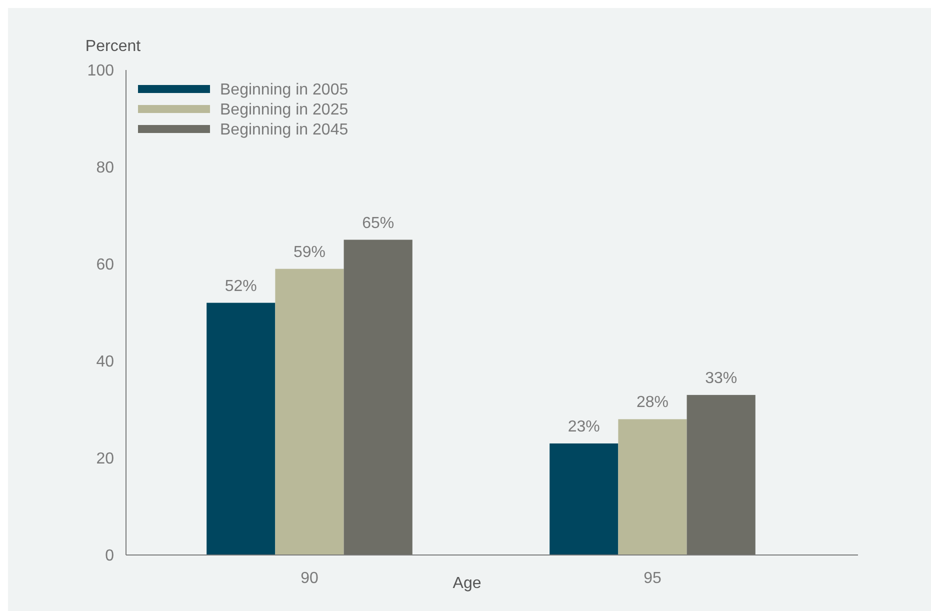  Describe the element at coordinates (109, 556) in the screenshot. I see `y-tick-label: 0` at that location.